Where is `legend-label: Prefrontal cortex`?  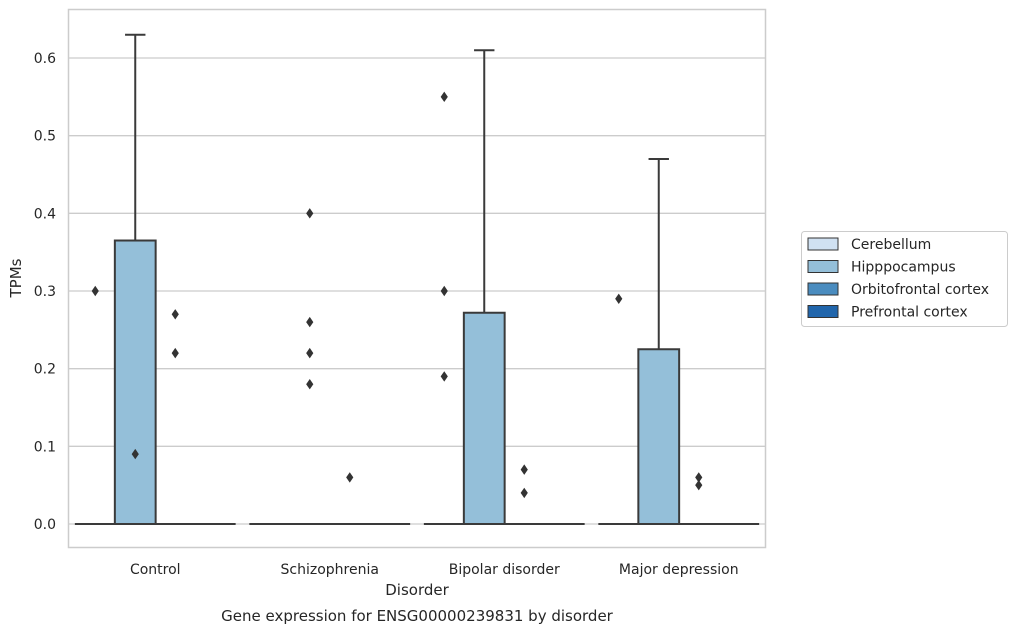
legend-label: Prefrontal cortex is located at coordinates (909, 313).